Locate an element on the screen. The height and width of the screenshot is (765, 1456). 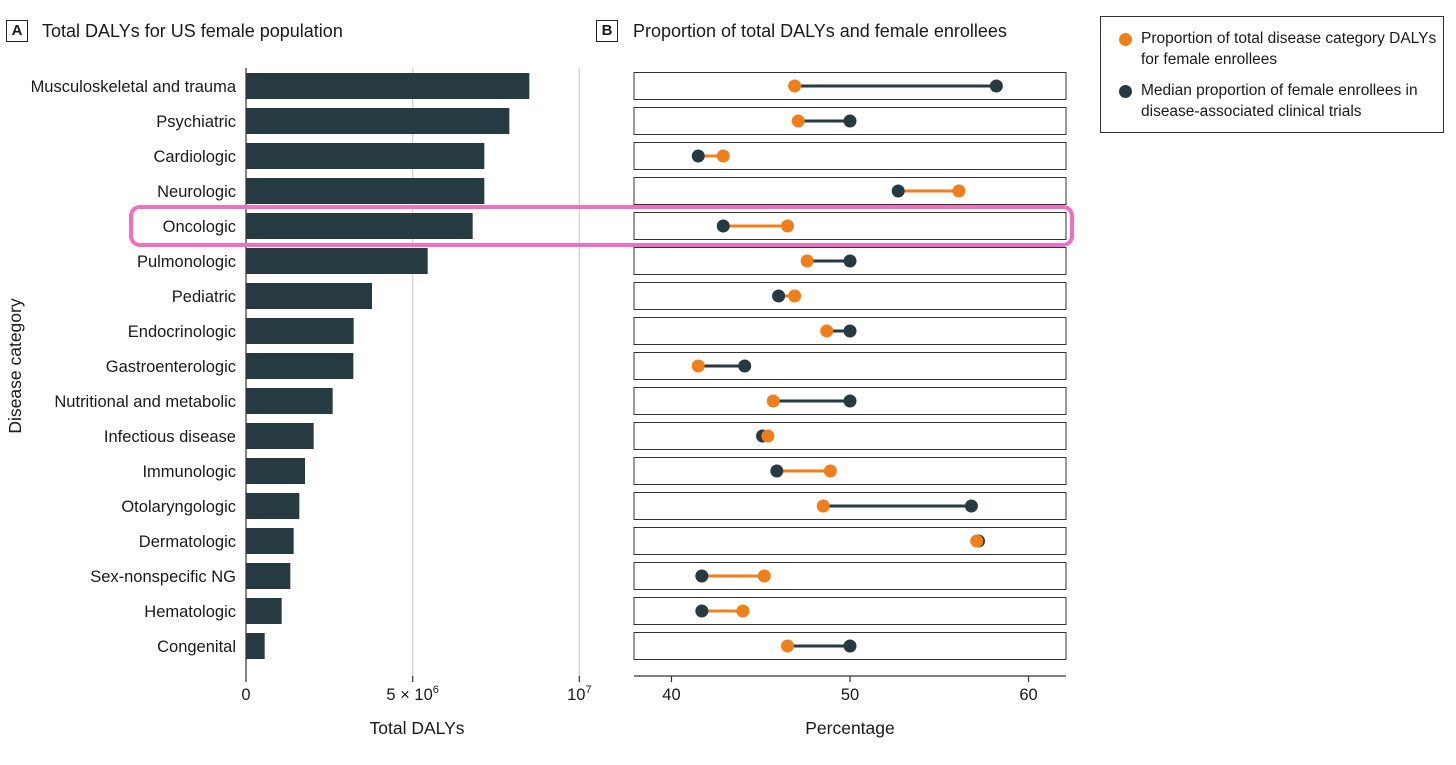
category-label: Infectious disease is located at coordinates (170, 437).